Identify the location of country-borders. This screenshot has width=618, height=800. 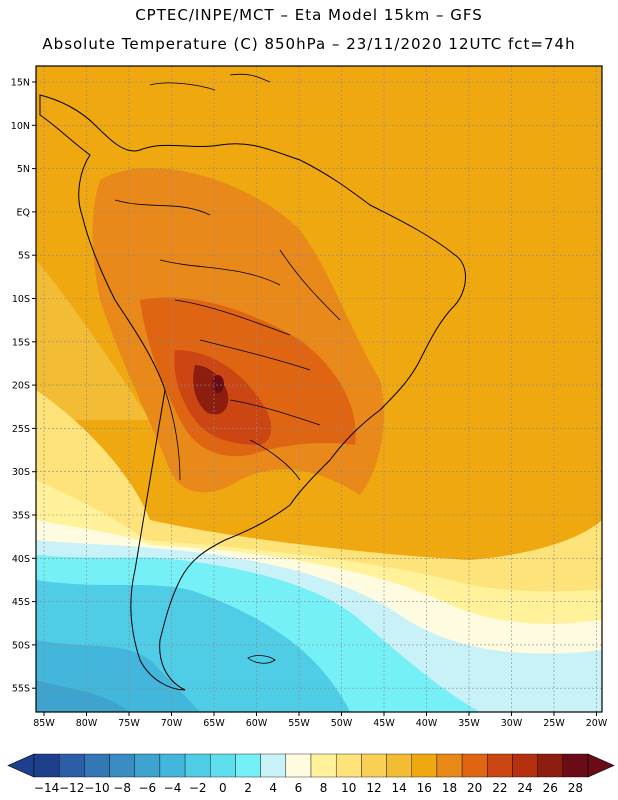
(227, 340).